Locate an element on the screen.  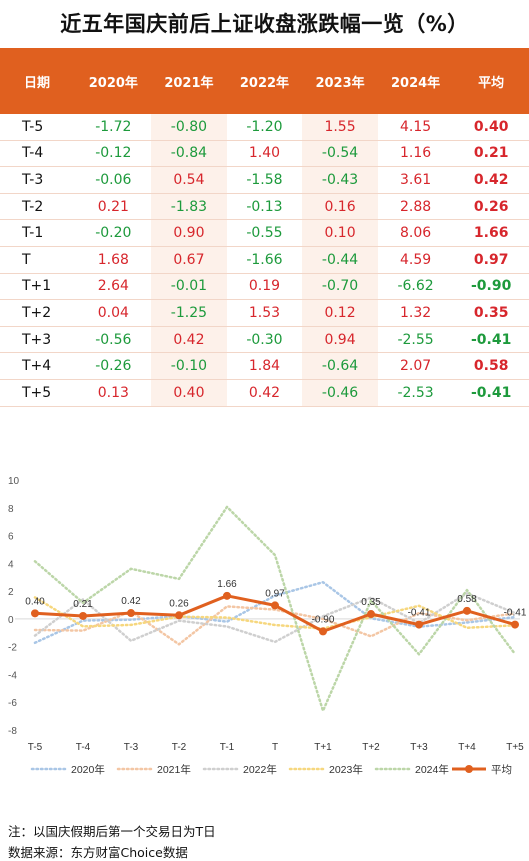
data-label: 0.35 is located at coordinates (371, 602).